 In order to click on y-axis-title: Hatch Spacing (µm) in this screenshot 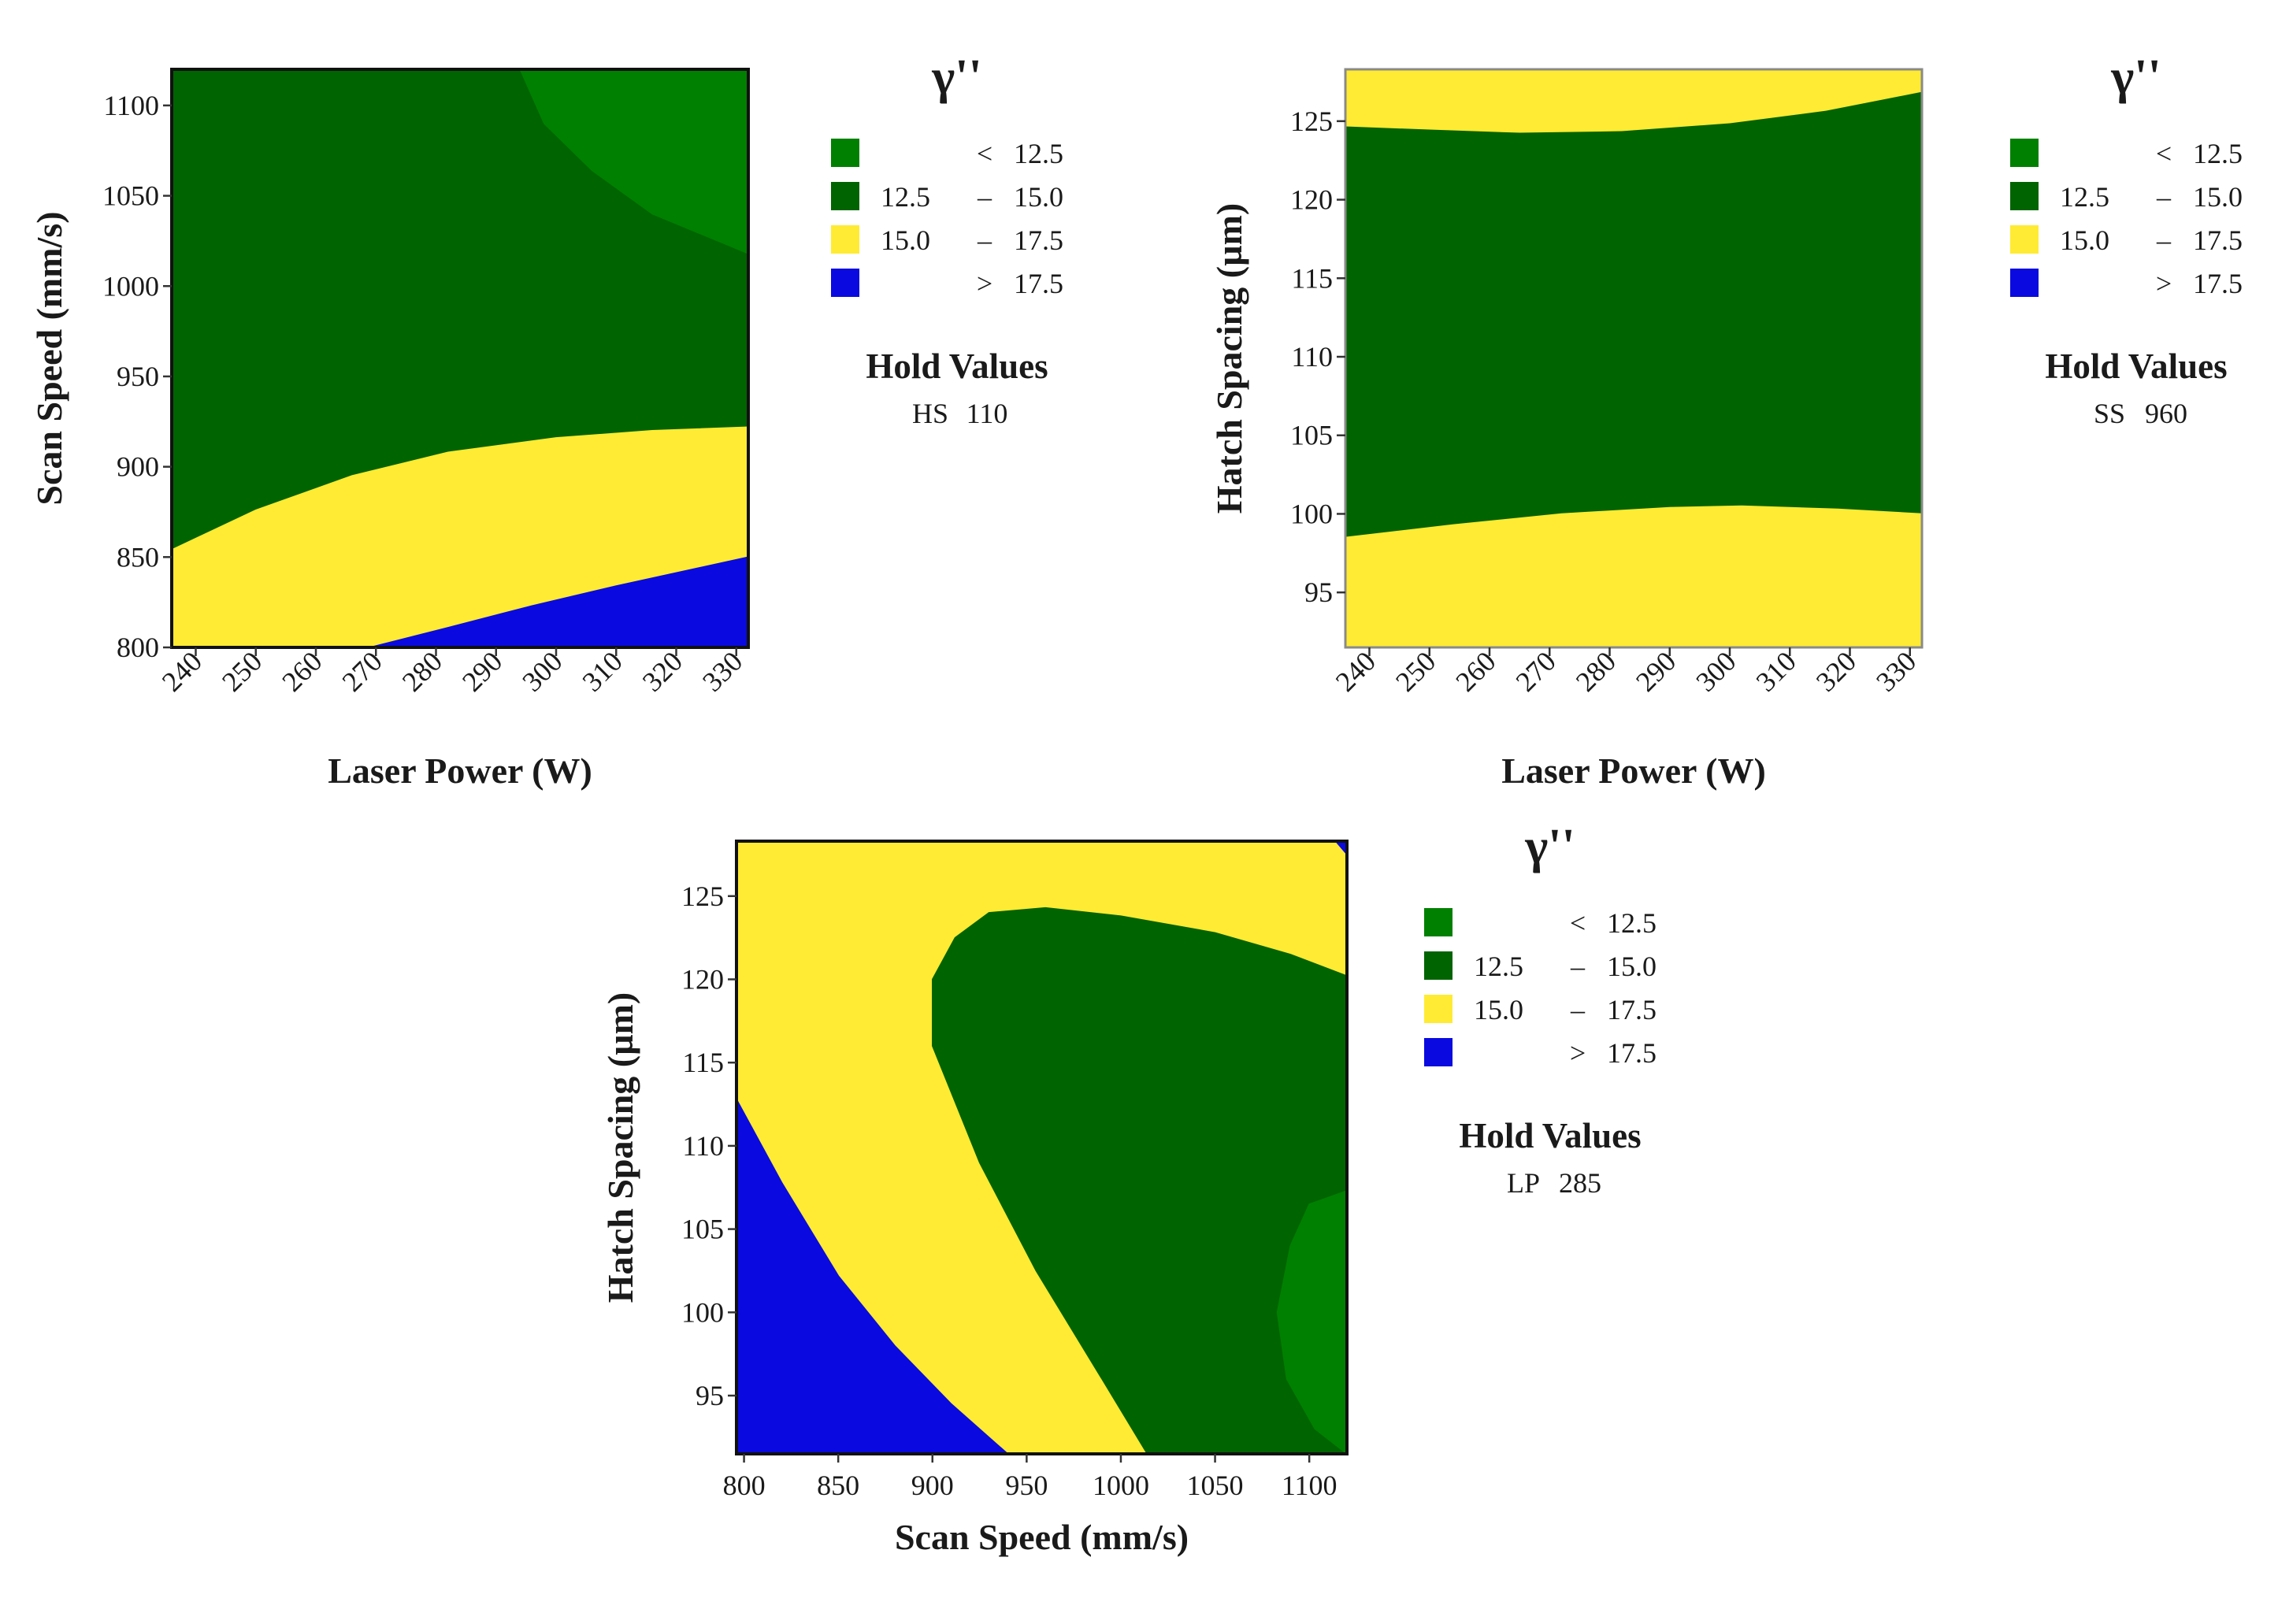, I will do `click(620, 1147)`.